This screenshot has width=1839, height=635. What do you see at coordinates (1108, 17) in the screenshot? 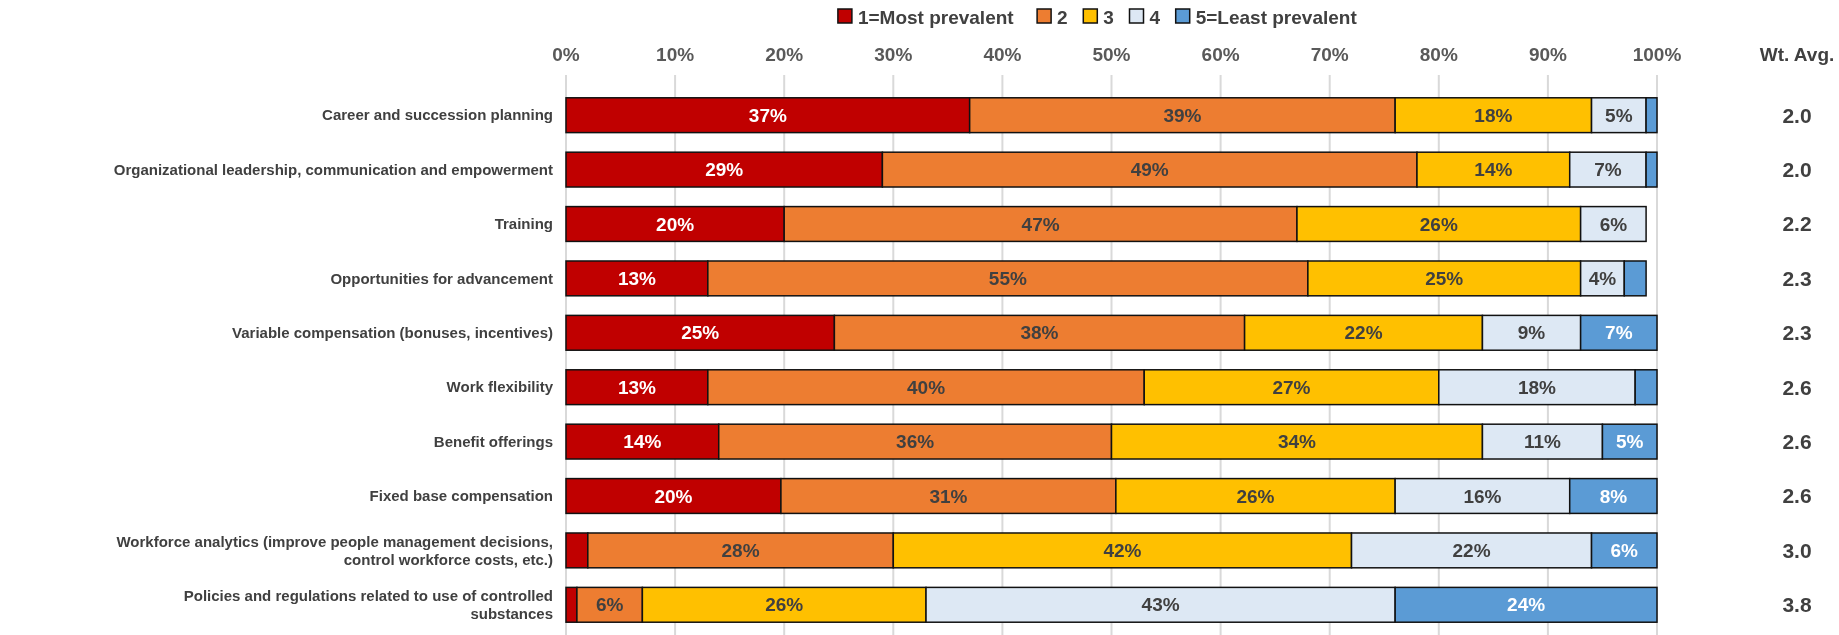
I see `legend-label: 3` at bounding box center [1108, 17].